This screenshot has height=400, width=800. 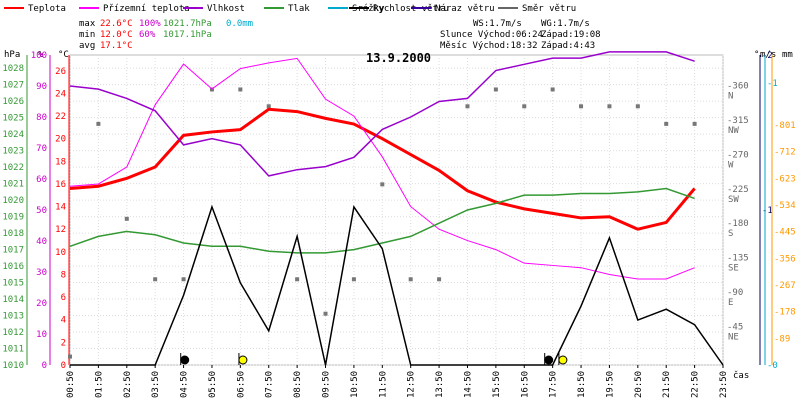 What do you see at coordinates (99, 384) in the screenshot?
I see `x-tick-label: 01:50` at bounding box center [99, 384].